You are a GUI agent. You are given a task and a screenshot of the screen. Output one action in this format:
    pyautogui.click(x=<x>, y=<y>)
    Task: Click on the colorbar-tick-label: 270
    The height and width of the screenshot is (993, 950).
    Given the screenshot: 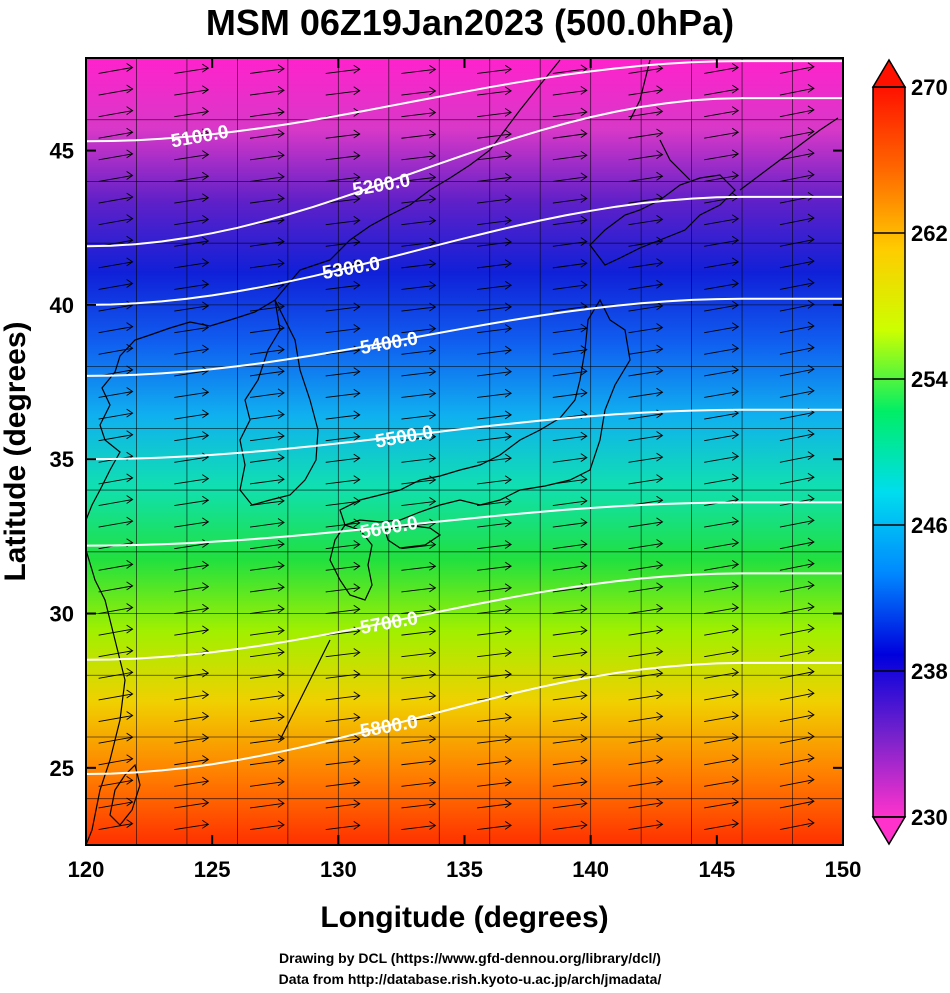 What is the action you would take?
    pyautogui.click(x=929, y=87)
    